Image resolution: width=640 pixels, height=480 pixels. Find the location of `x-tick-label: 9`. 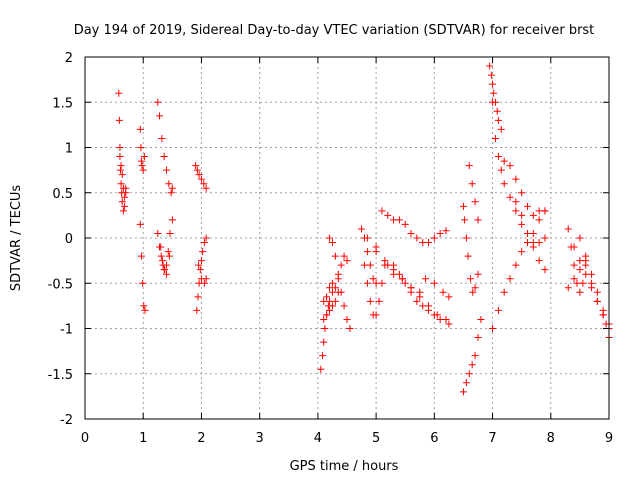

x-tick-label: 9 is located at coordinates (609, 438).